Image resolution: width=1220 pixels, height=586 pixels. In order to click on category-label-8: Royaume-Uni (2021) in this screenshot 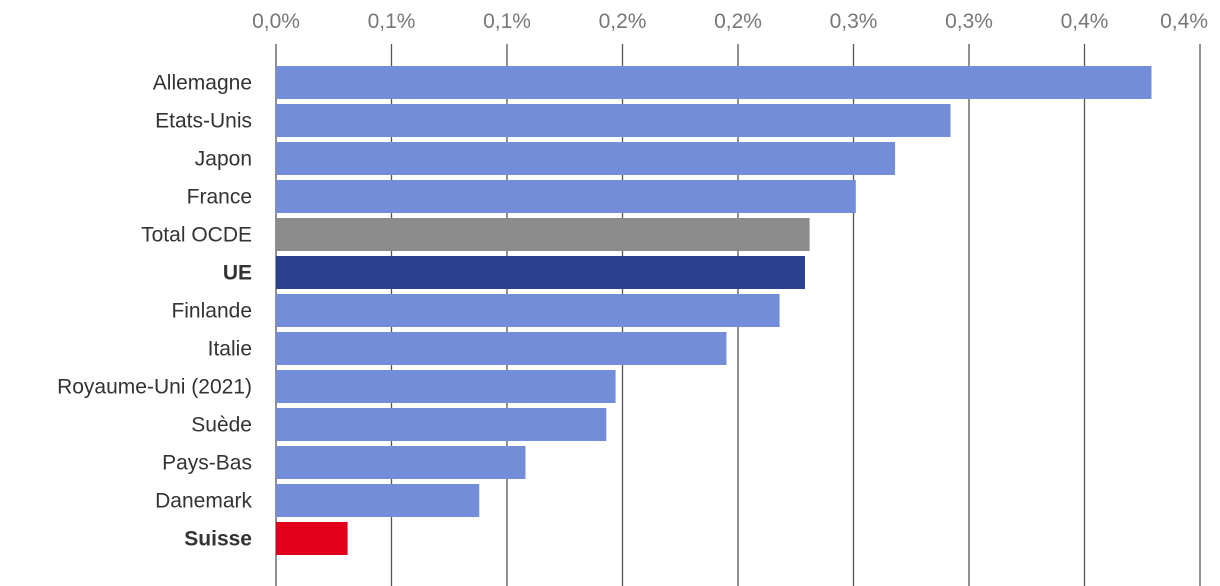, I will do `click(154, 387)`.